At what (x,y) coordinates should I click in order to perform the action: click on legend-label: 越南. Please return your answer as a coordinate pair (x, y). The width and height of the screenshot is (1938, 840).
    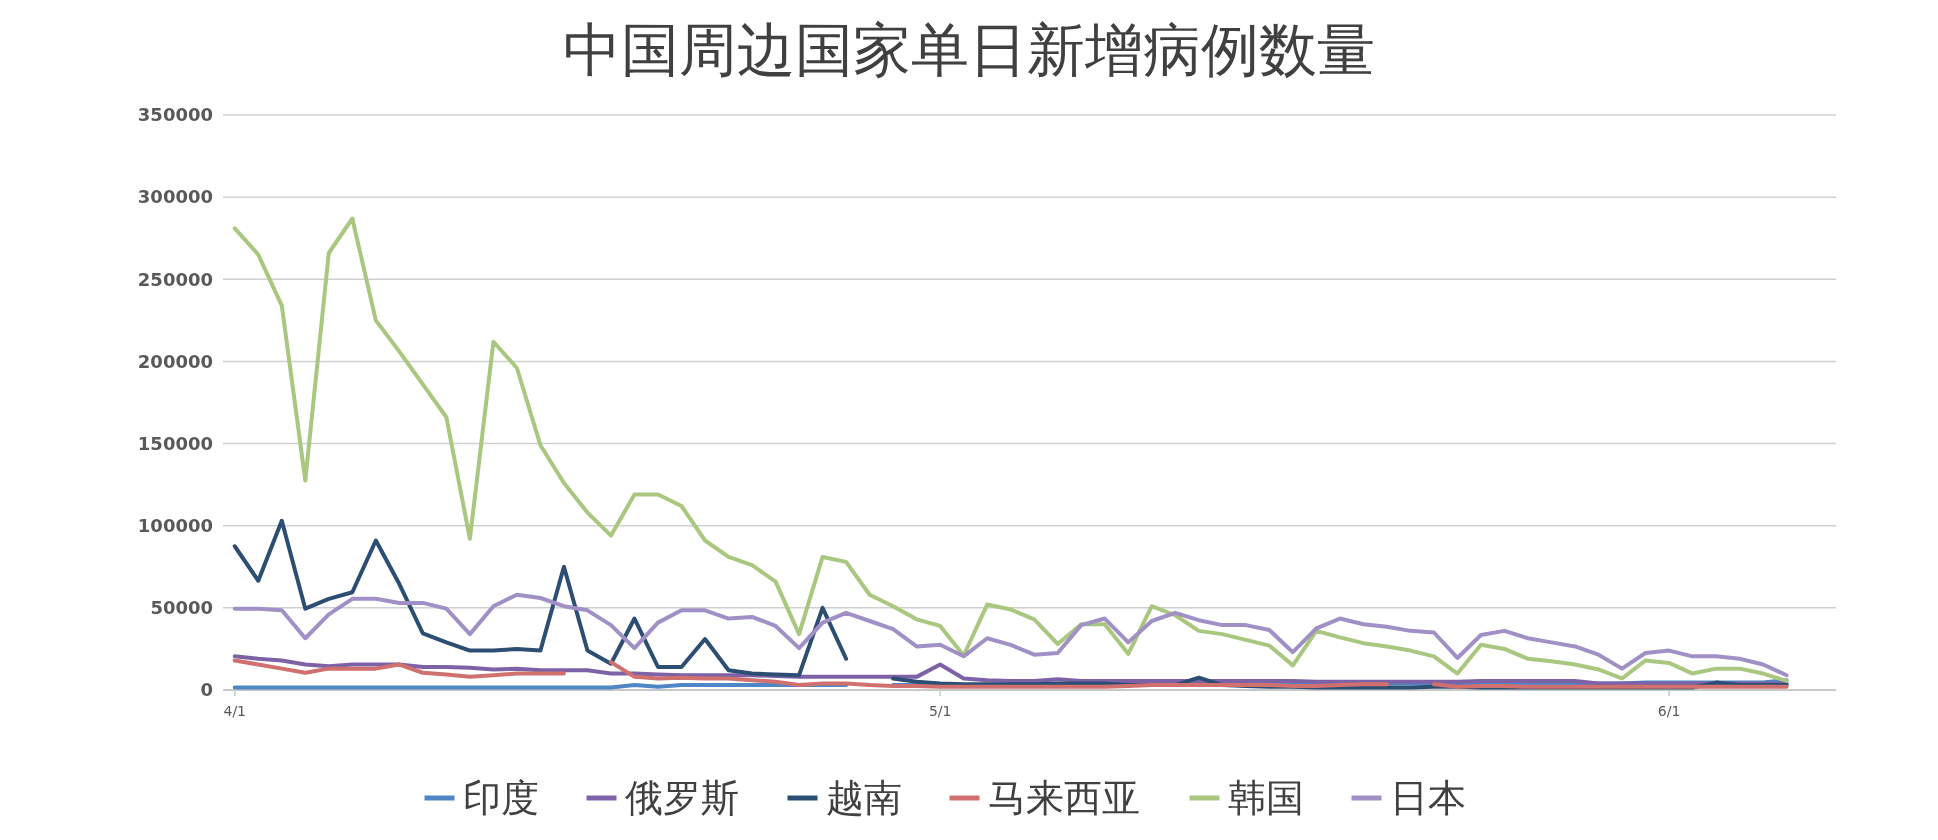
    Looking at the image, I should click on (863, 798).